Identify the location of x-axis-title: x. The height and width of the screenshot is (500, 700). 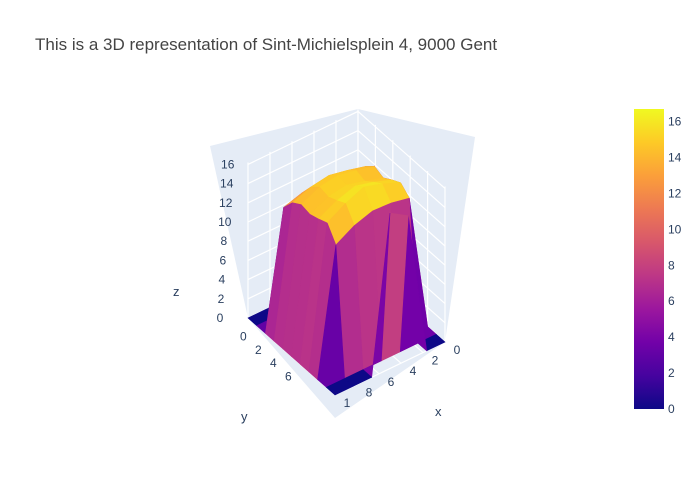
(438, 411).